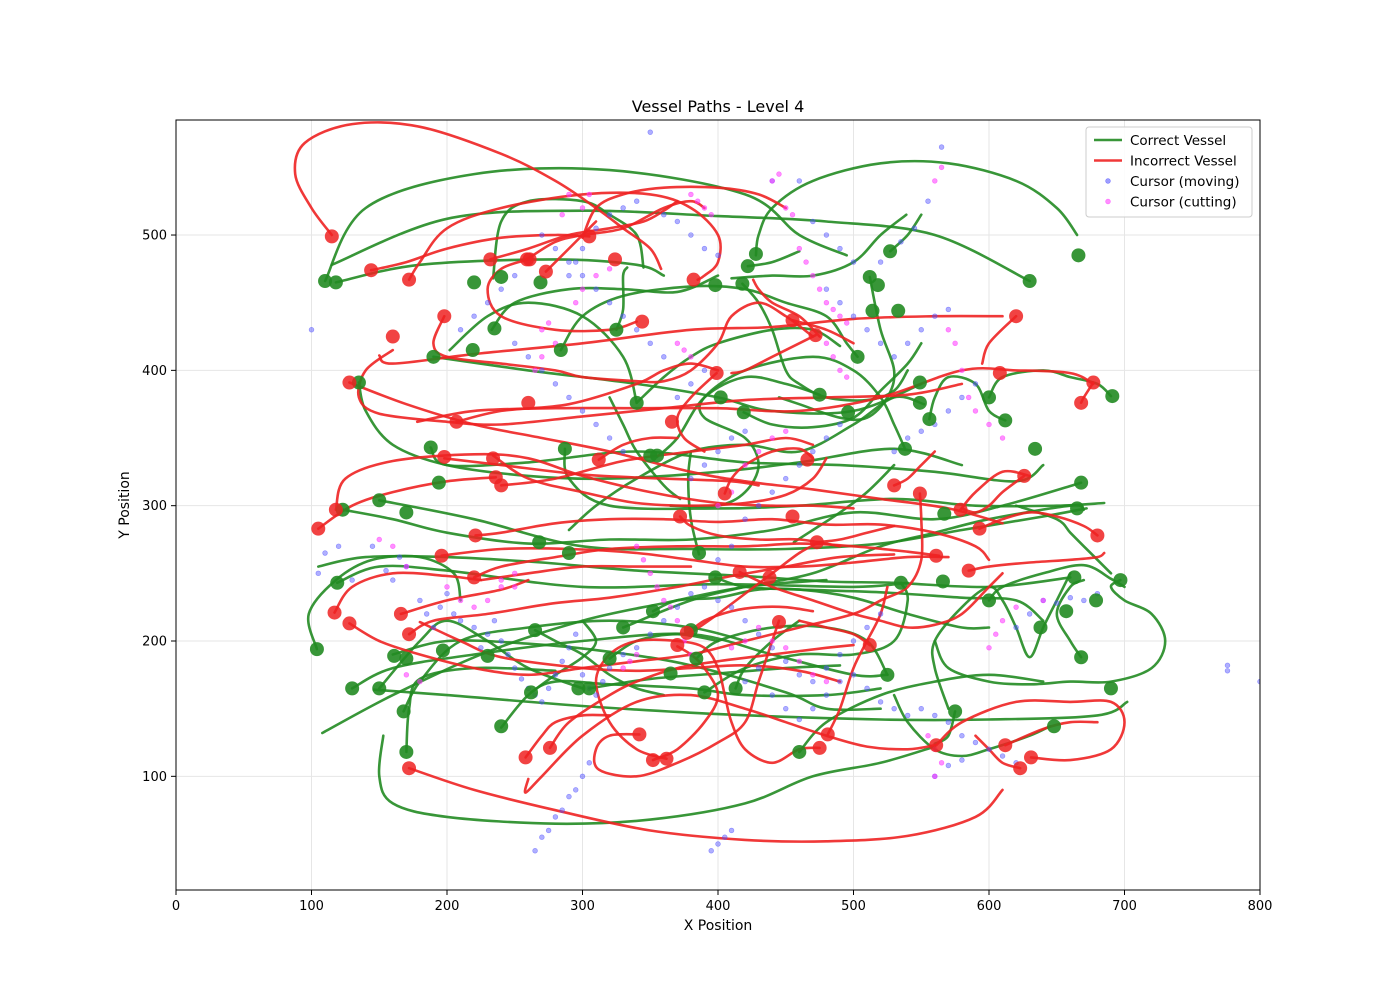 The image size is (1400, 1000). What do you see at coordinates (718, 106) in the screenshot?
I see `chart-title: Vessel Paths - Level 4` at bounding box center [718, 106].